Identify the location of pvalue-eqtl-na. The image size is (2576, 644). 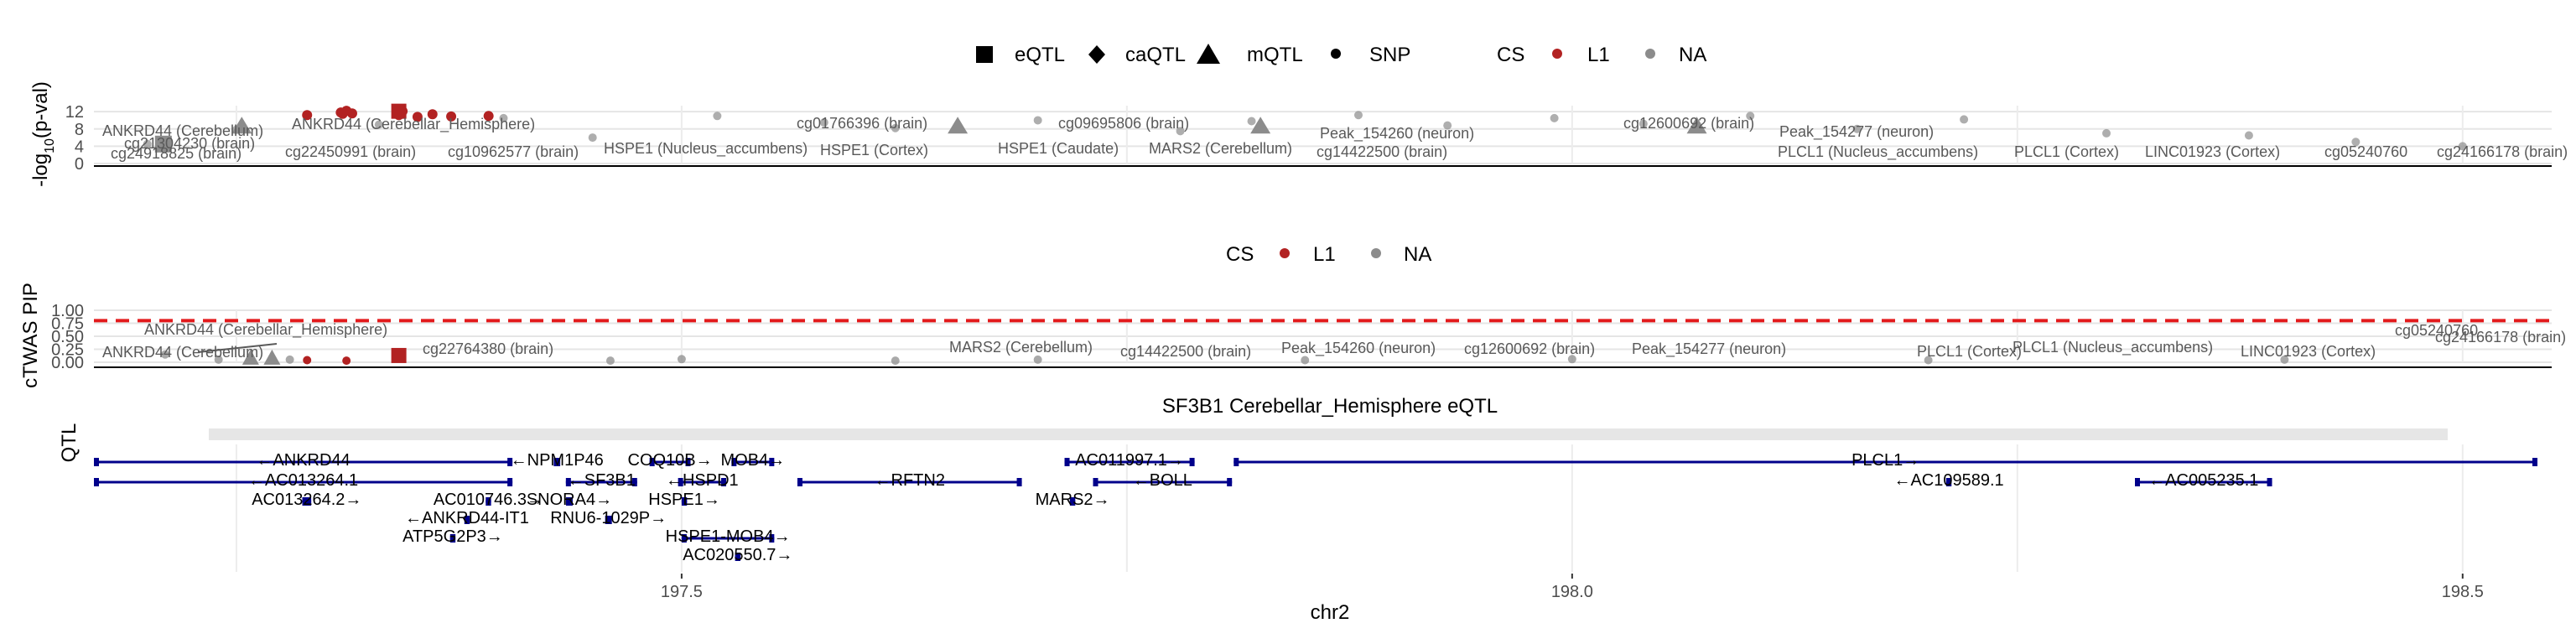
(163, 144).